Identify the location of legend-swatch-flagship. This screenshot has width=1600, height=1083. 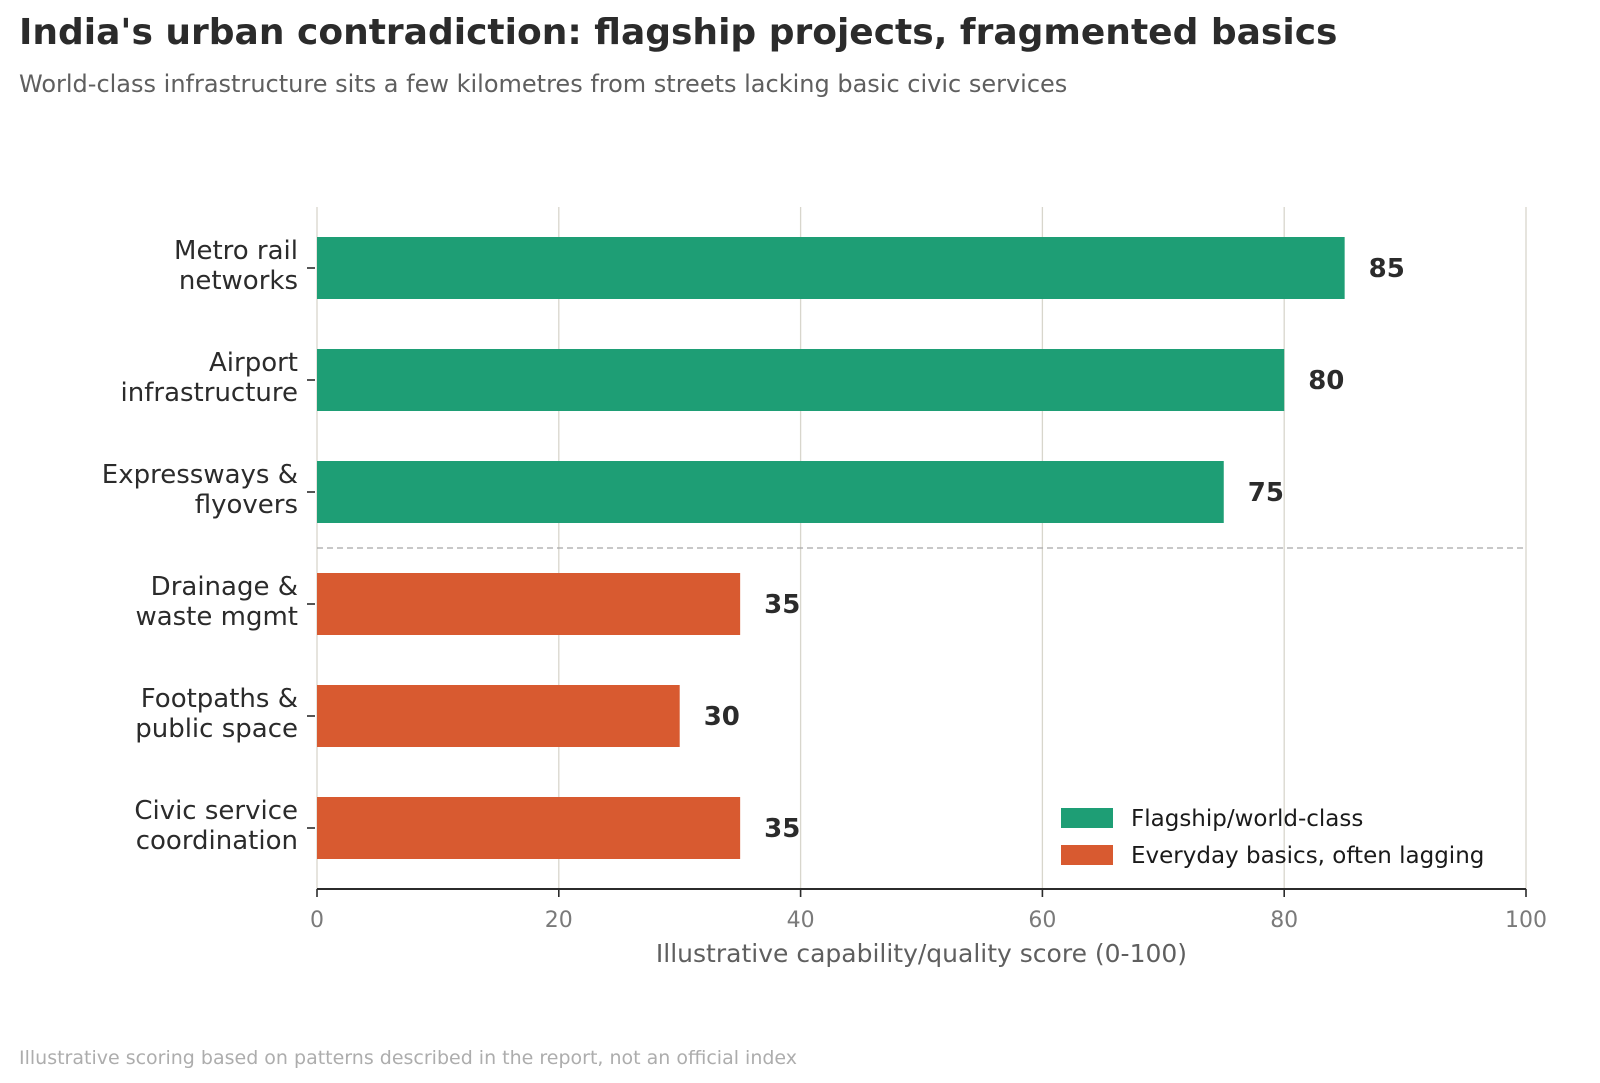
(1087, 818).